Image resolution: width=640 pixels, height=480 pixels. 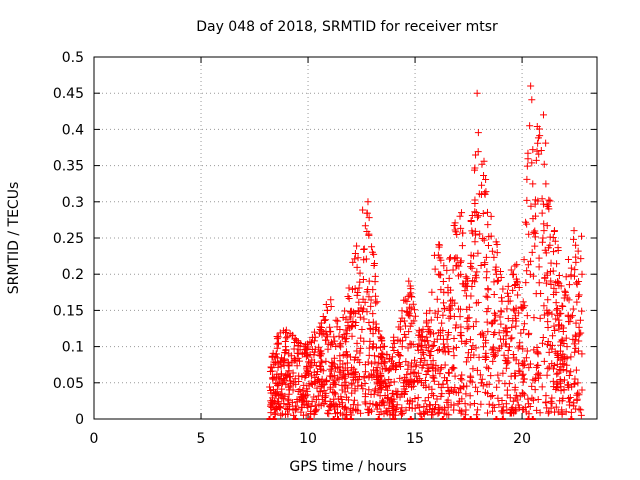 What do you see at coordinates (522, 439) in the screenshot?
I see `x-tick-label: 20` at bounding box center [522, 439].